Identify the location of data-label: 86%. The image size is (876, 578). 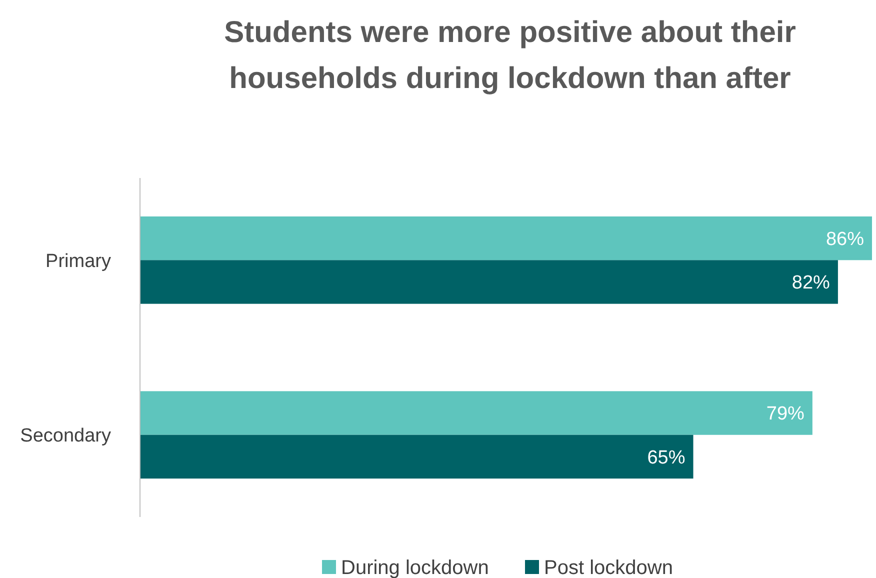
(845, 239).